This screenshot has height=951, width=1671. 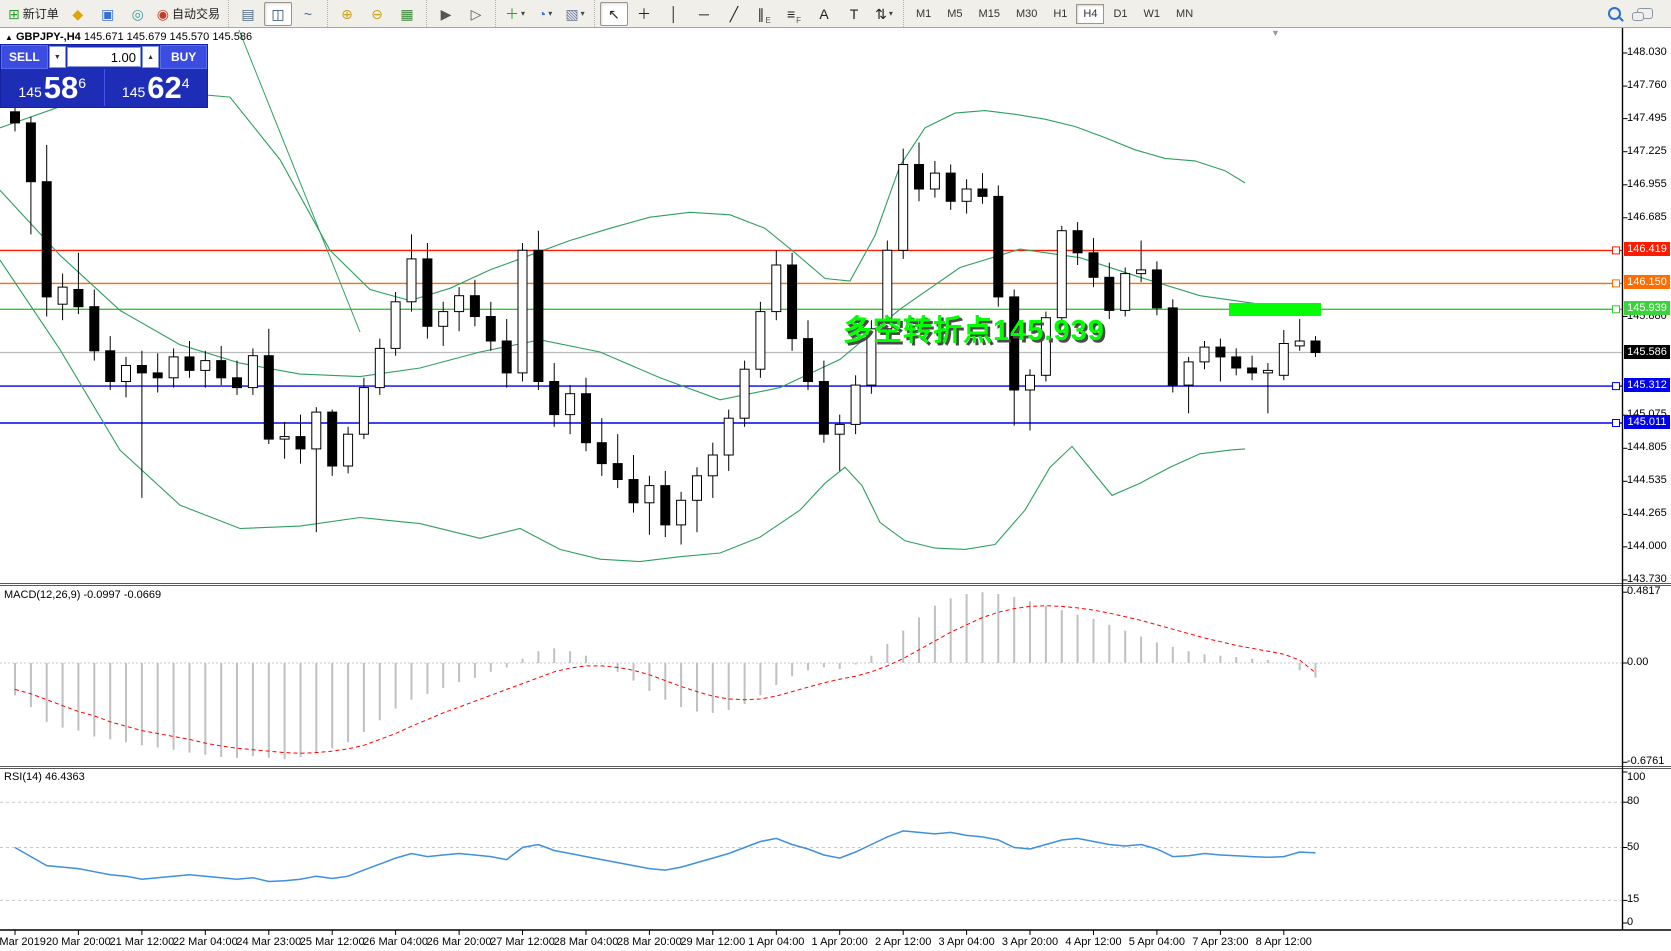 I want to click on trendline-icon: ╱, so click(x=734, y=13).